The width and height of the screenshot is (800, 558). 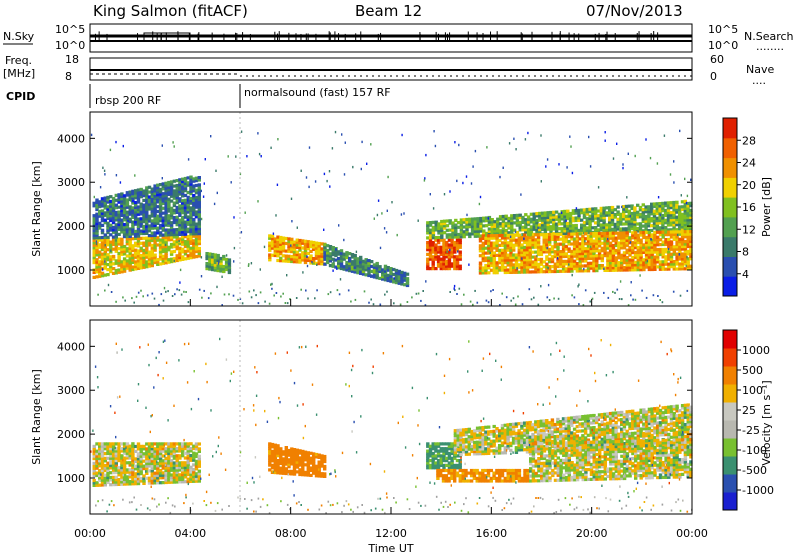 What do you see at coordinates (71, 270) in the screenshot?
I see `y-tick-label: 1000` at bounding box center [71, 270].